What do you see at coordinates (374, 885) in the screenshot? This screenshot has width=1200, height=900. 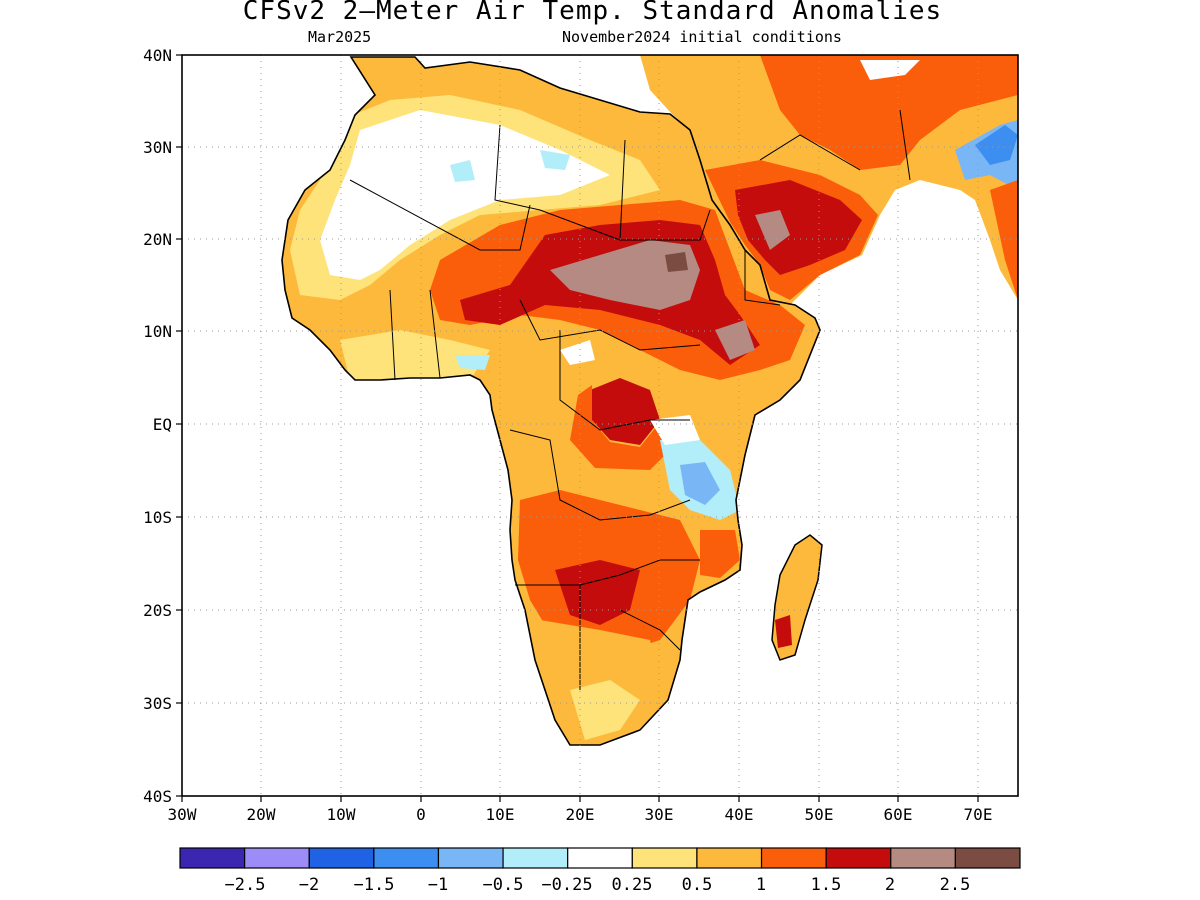 I see `colorbar-label: −1.5` at bounding box center [374, 885].